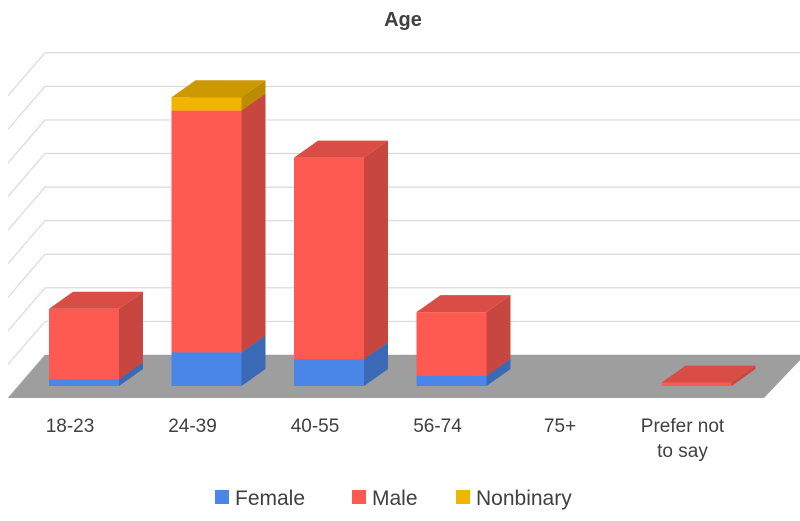 This screenshot has height=521, width=800. What do you see at coordinates (70, 426) in the screenshot?
I see `category-label: 18-23` at bounding box center [70, 426].